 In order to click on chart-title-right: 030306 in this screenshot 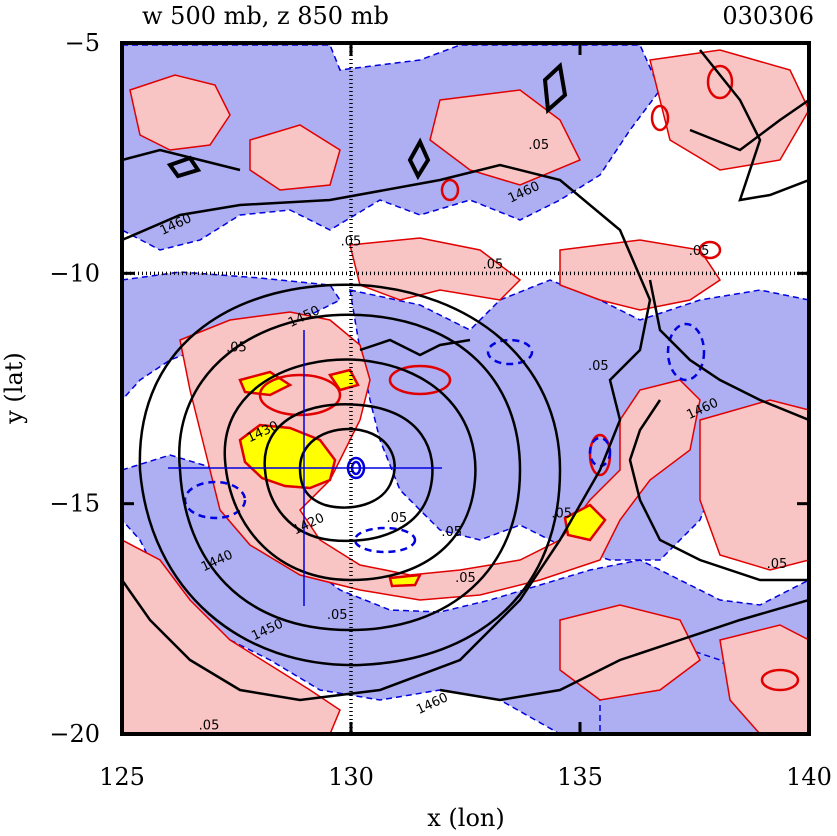, I will do `click(768, 16)`.